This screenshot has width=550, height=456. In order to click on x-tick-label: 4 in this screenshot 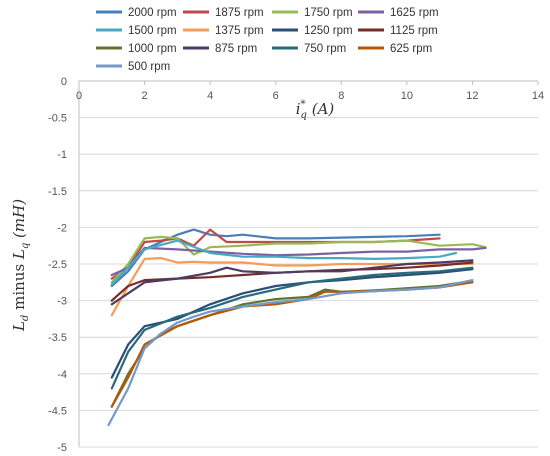, I will do `click(210, 96)`.